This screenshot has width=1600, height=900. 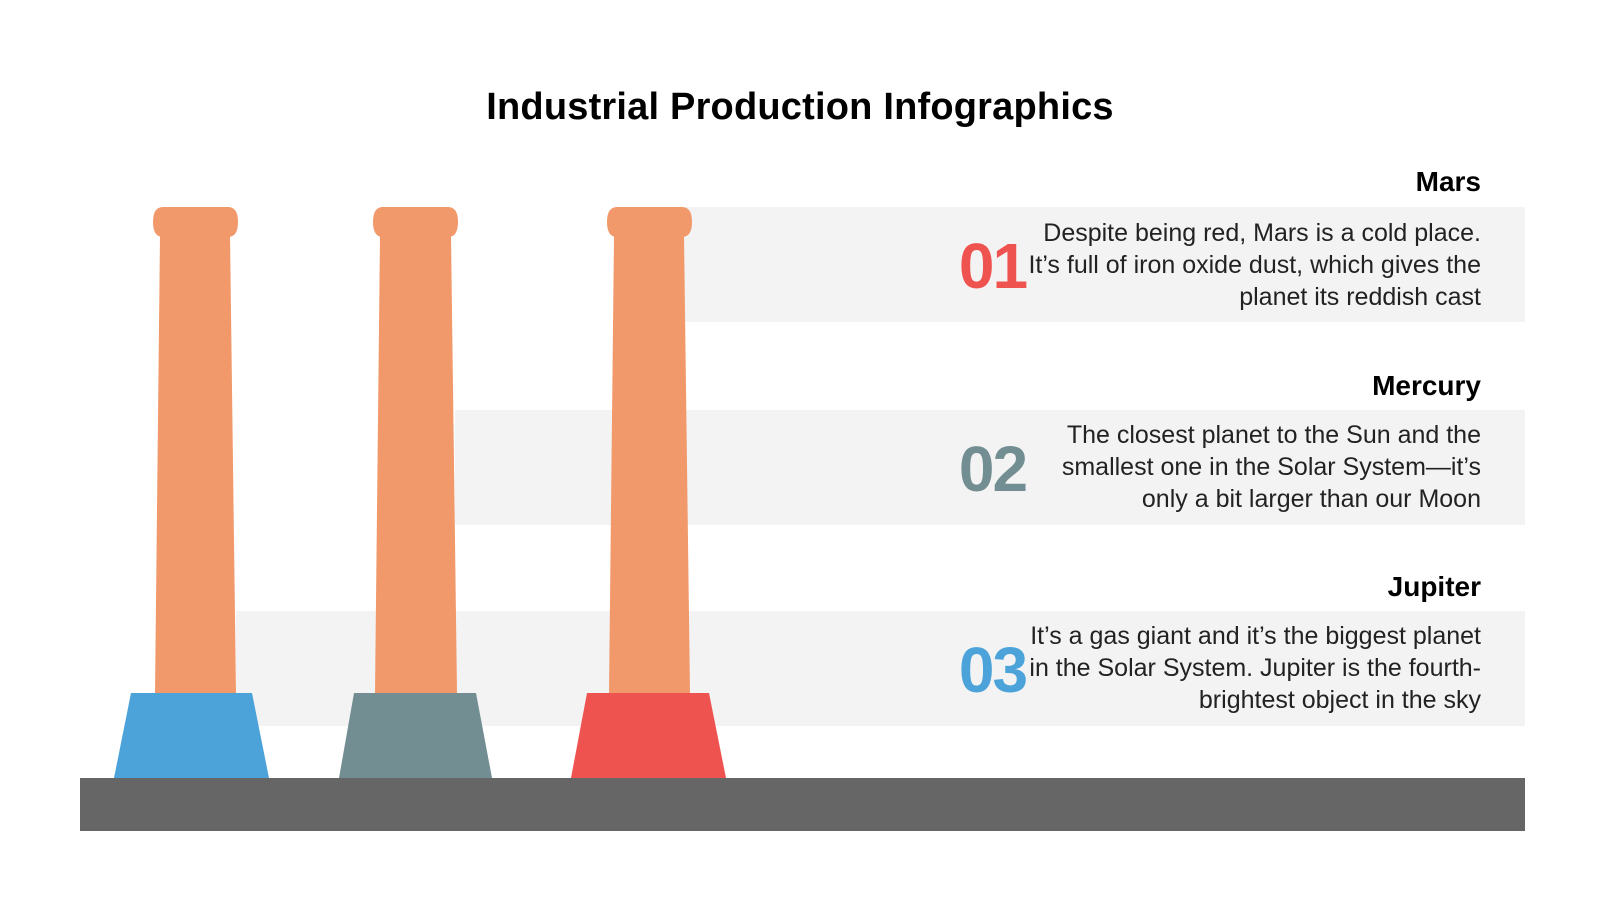 I want to click on item-number-03: 03, so click(x=993, y=670).